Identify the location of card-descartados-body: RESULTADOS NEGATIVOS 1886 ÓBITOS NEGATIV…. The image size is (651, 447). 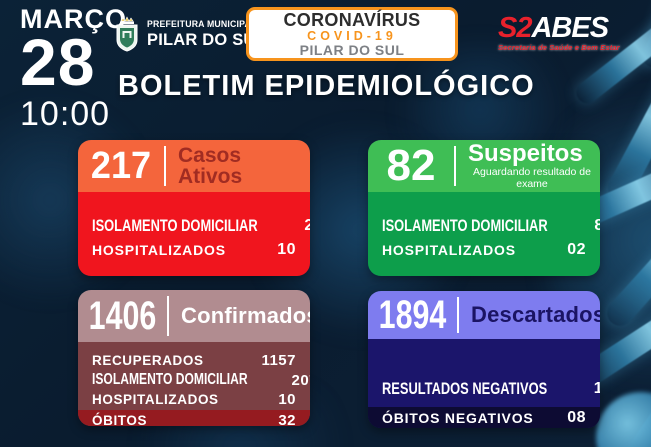
(484, 383).